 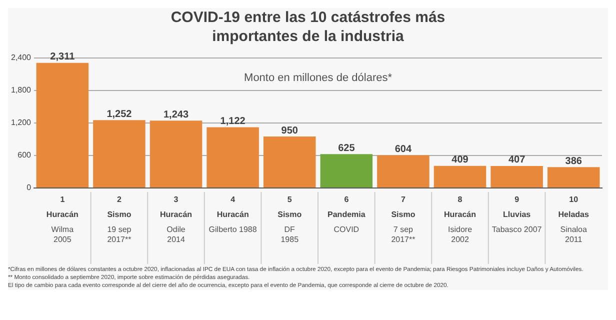 What do you see at coordinates (25, 155) in the screenshot?
I see `y-tick-label: 600` at bounding box center [25, 155].